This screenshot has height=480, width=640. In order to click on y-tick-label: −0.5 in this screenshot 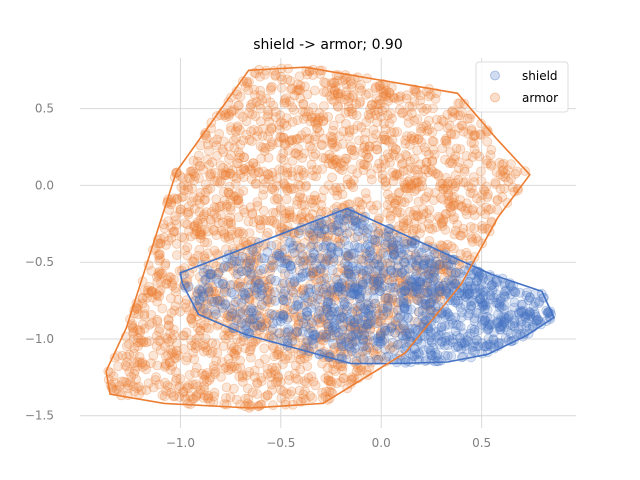, I will do `click(39, 262)`.